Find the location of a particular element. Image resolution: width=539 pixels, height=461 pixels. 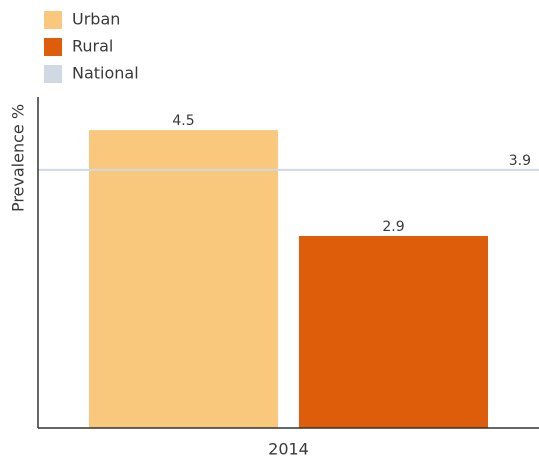

x-tick-label: 2014 is located at coordinates (288, 449).